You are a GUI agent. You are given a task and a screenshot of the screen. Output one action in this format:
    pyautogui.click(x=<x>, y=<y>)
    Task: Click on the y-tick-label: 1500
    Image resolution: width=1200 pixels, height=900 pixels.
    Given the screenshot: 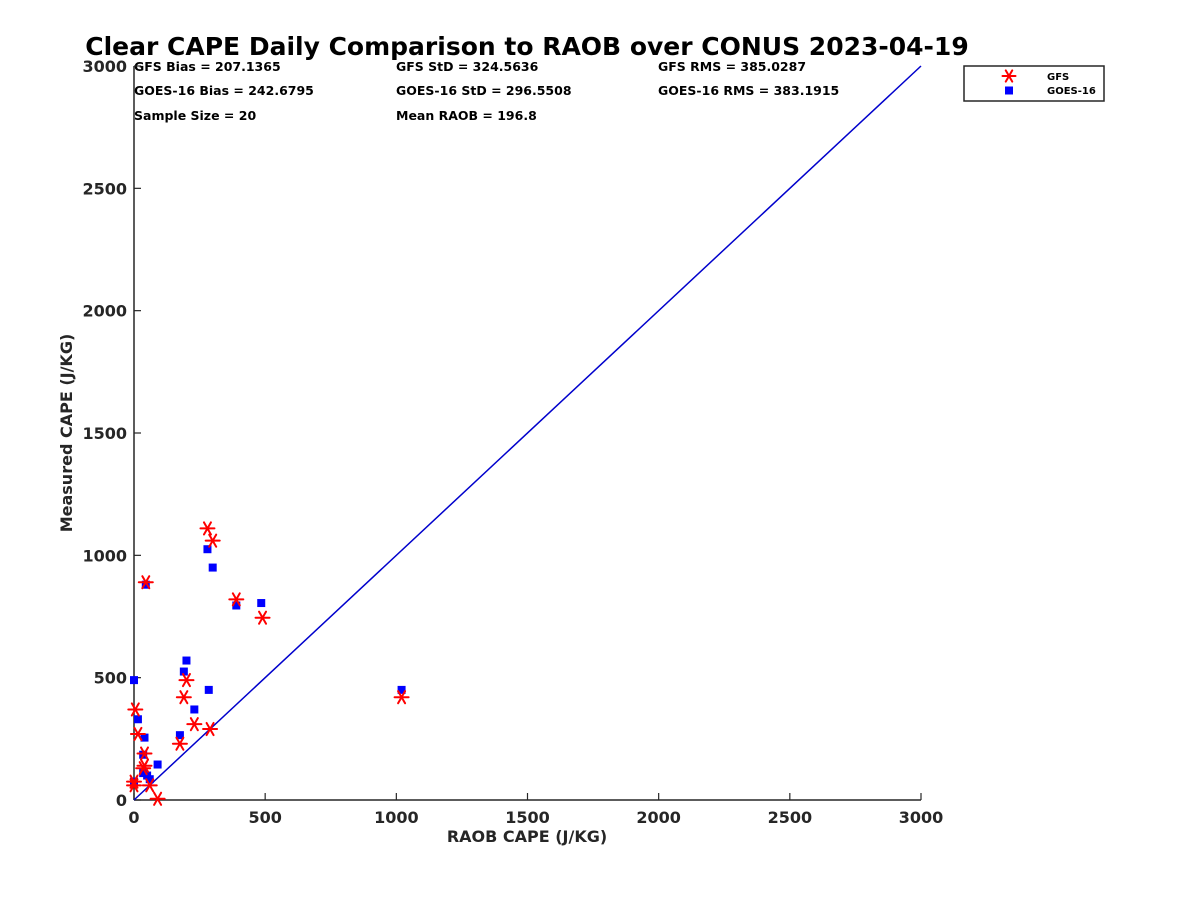 What is the action you would take?
    pyautogui.click(x=104, y=433)
    